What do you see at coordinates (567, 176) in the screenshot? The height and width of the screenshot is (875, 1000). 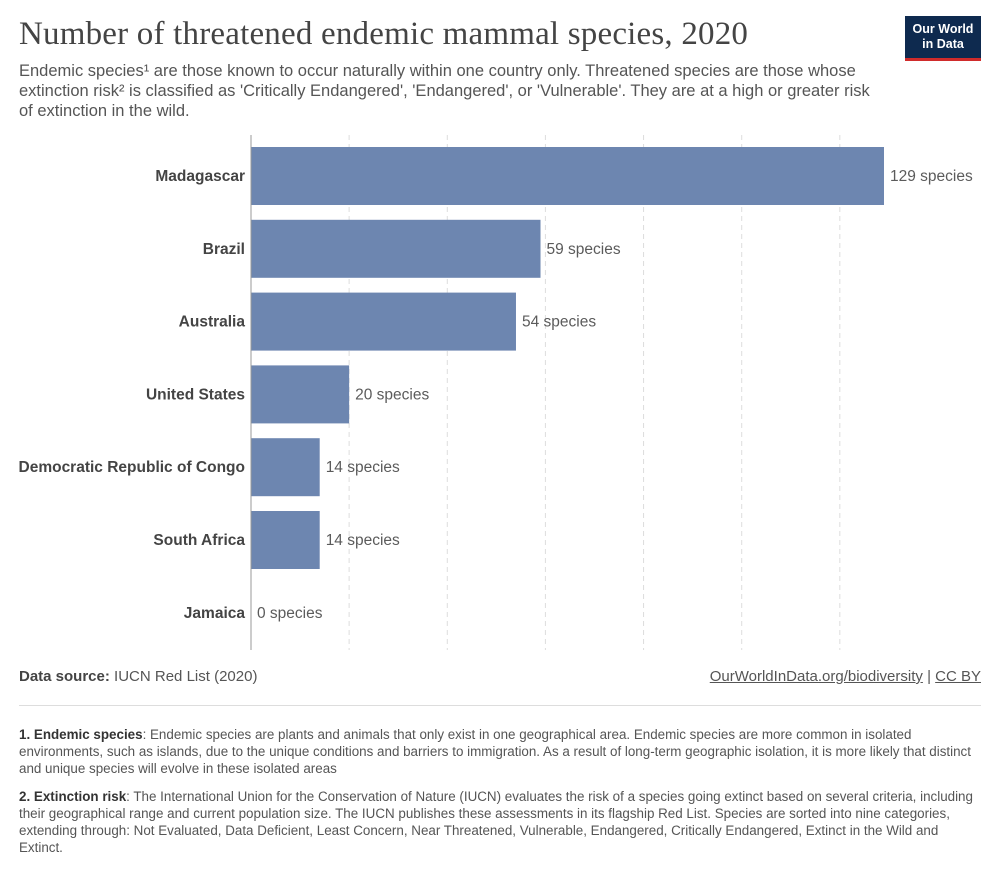 I see `bar-madagascar` at bounding box center [567, 176].